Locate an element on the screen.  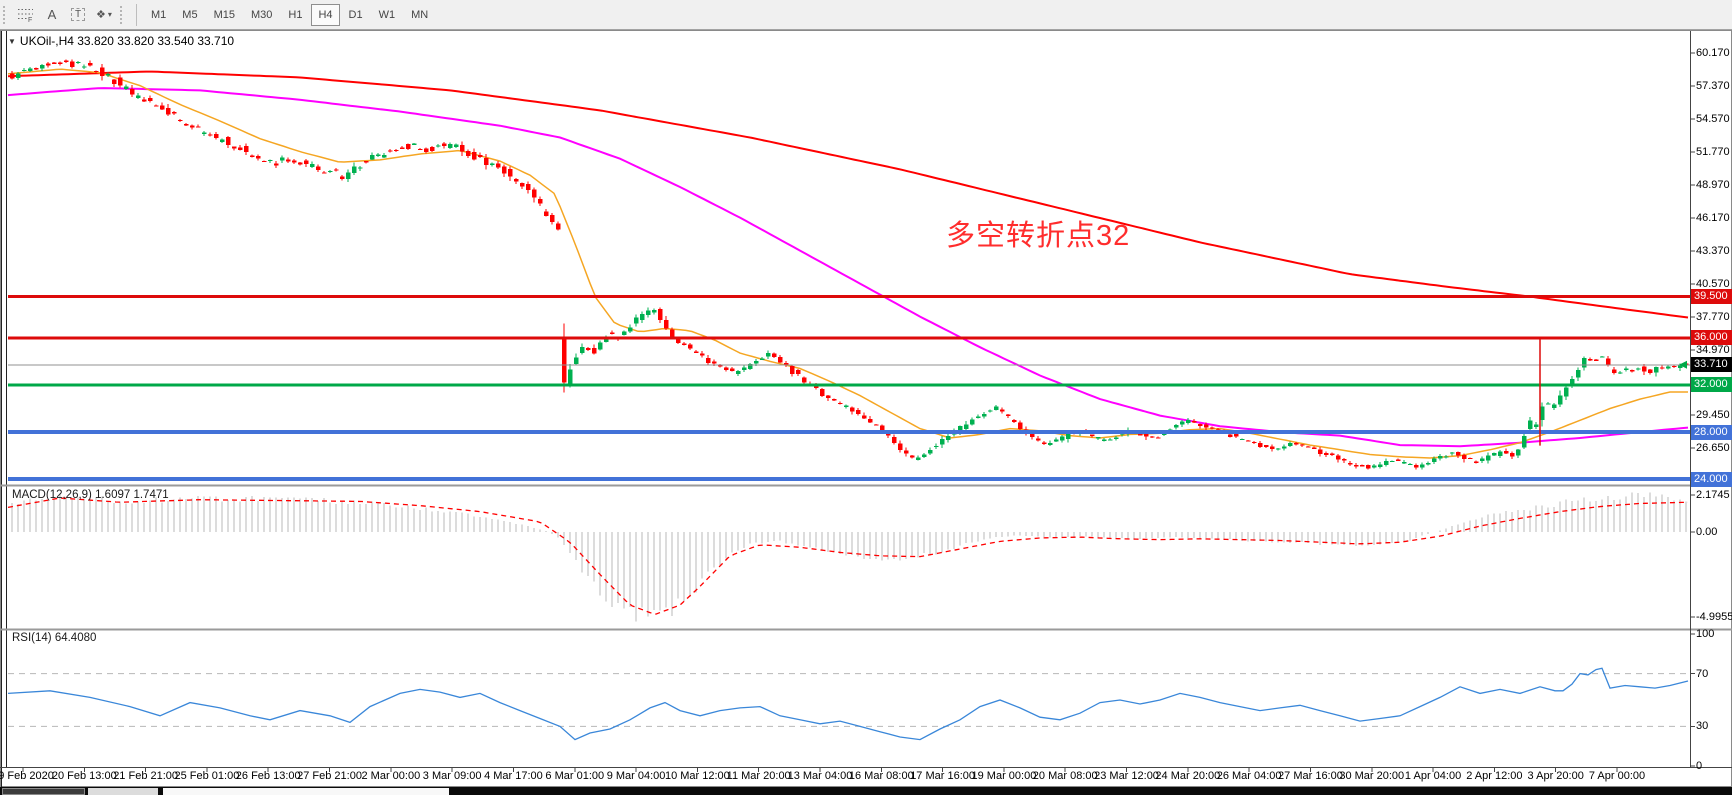
text-label-tool-button: T is located at coordinates (78, 15).